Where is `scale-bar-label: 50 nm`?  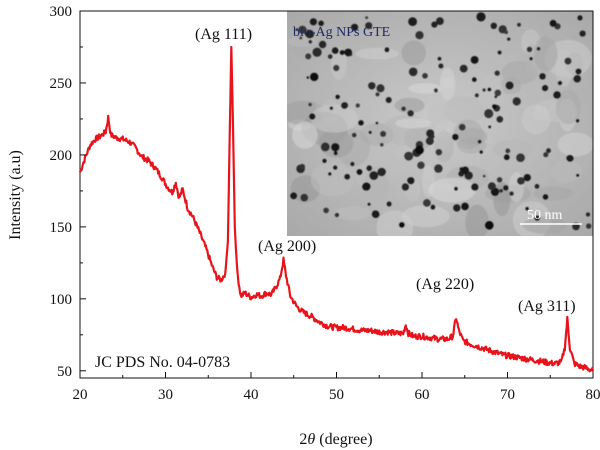
scale-bar-label: 50 nm is located at coordinates (545, 215).